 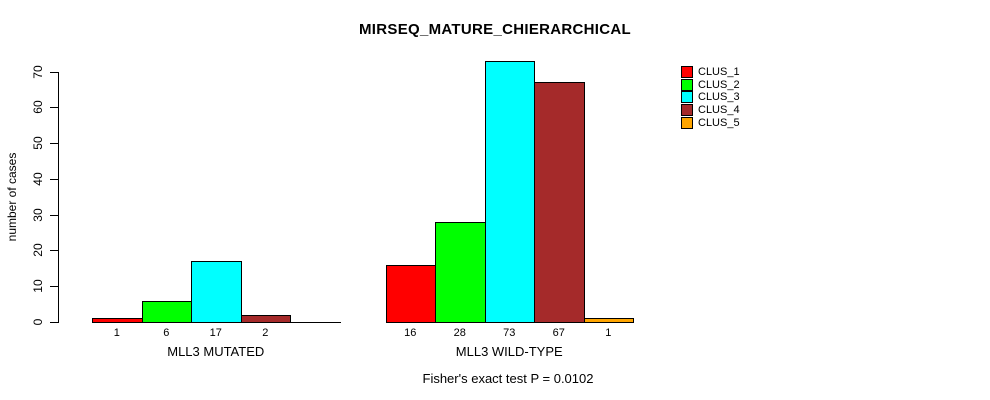 I want to click on bar-value-label: 28, so click(x=459, y=333).